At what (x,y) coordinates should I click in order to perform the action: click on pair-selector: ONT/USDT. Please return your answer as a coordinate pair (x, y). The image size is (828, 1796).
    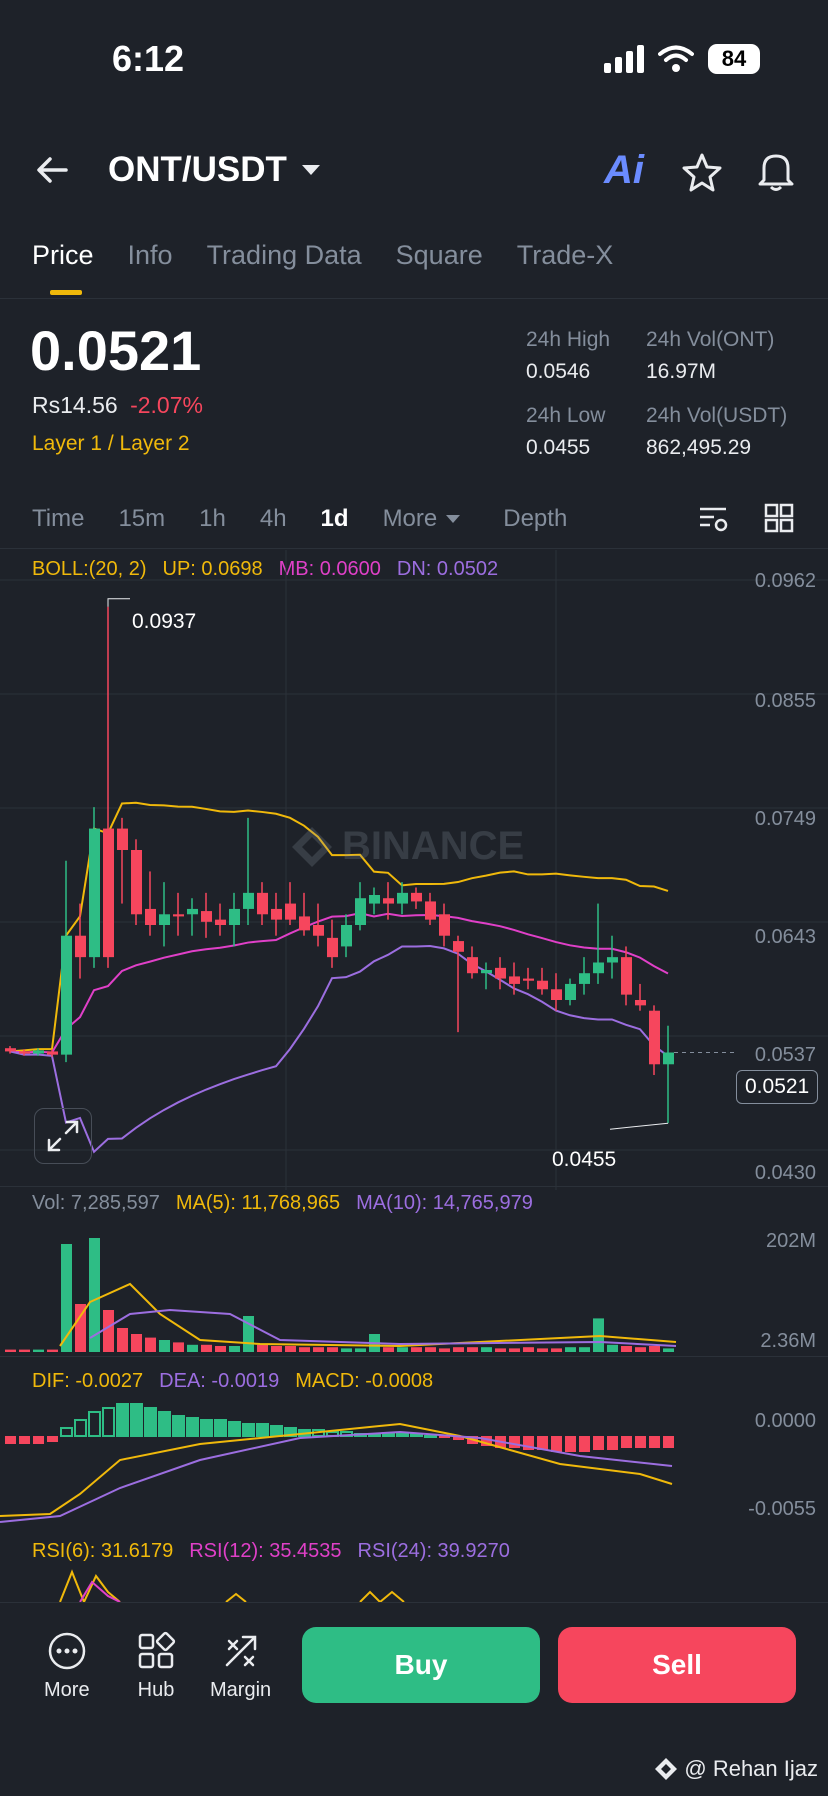
    Looking at the image, I should click on (214, 170).